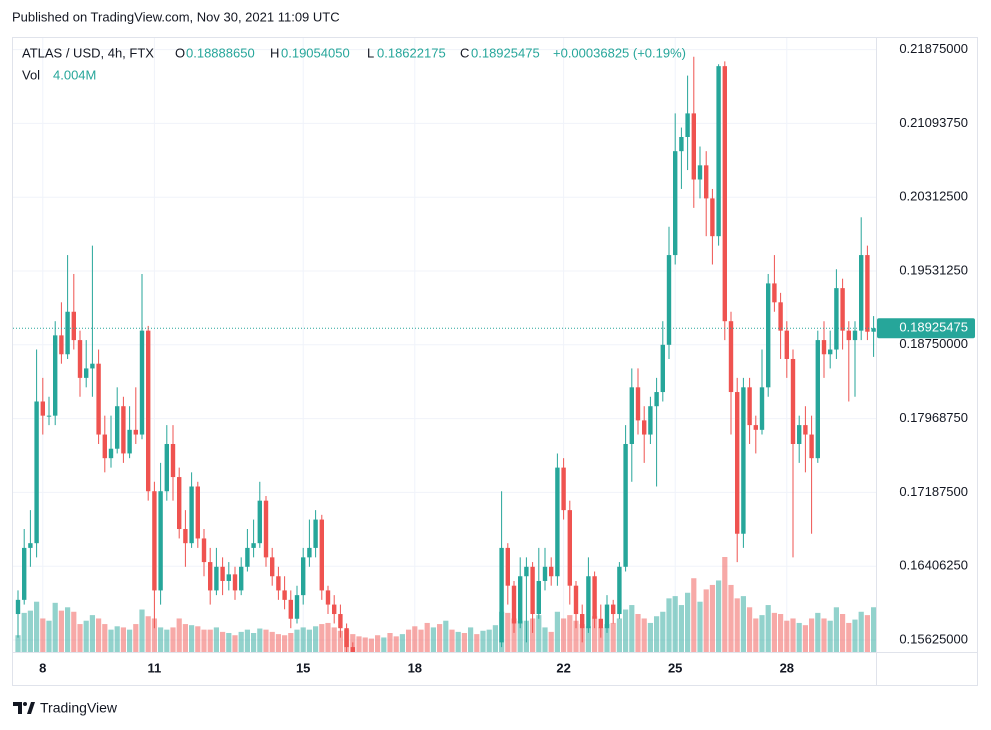  What do you see at coordinates (933, 122) in the screenshot?
I see `y-tick-label: 0.21093750` at bounding box center [933, 122].